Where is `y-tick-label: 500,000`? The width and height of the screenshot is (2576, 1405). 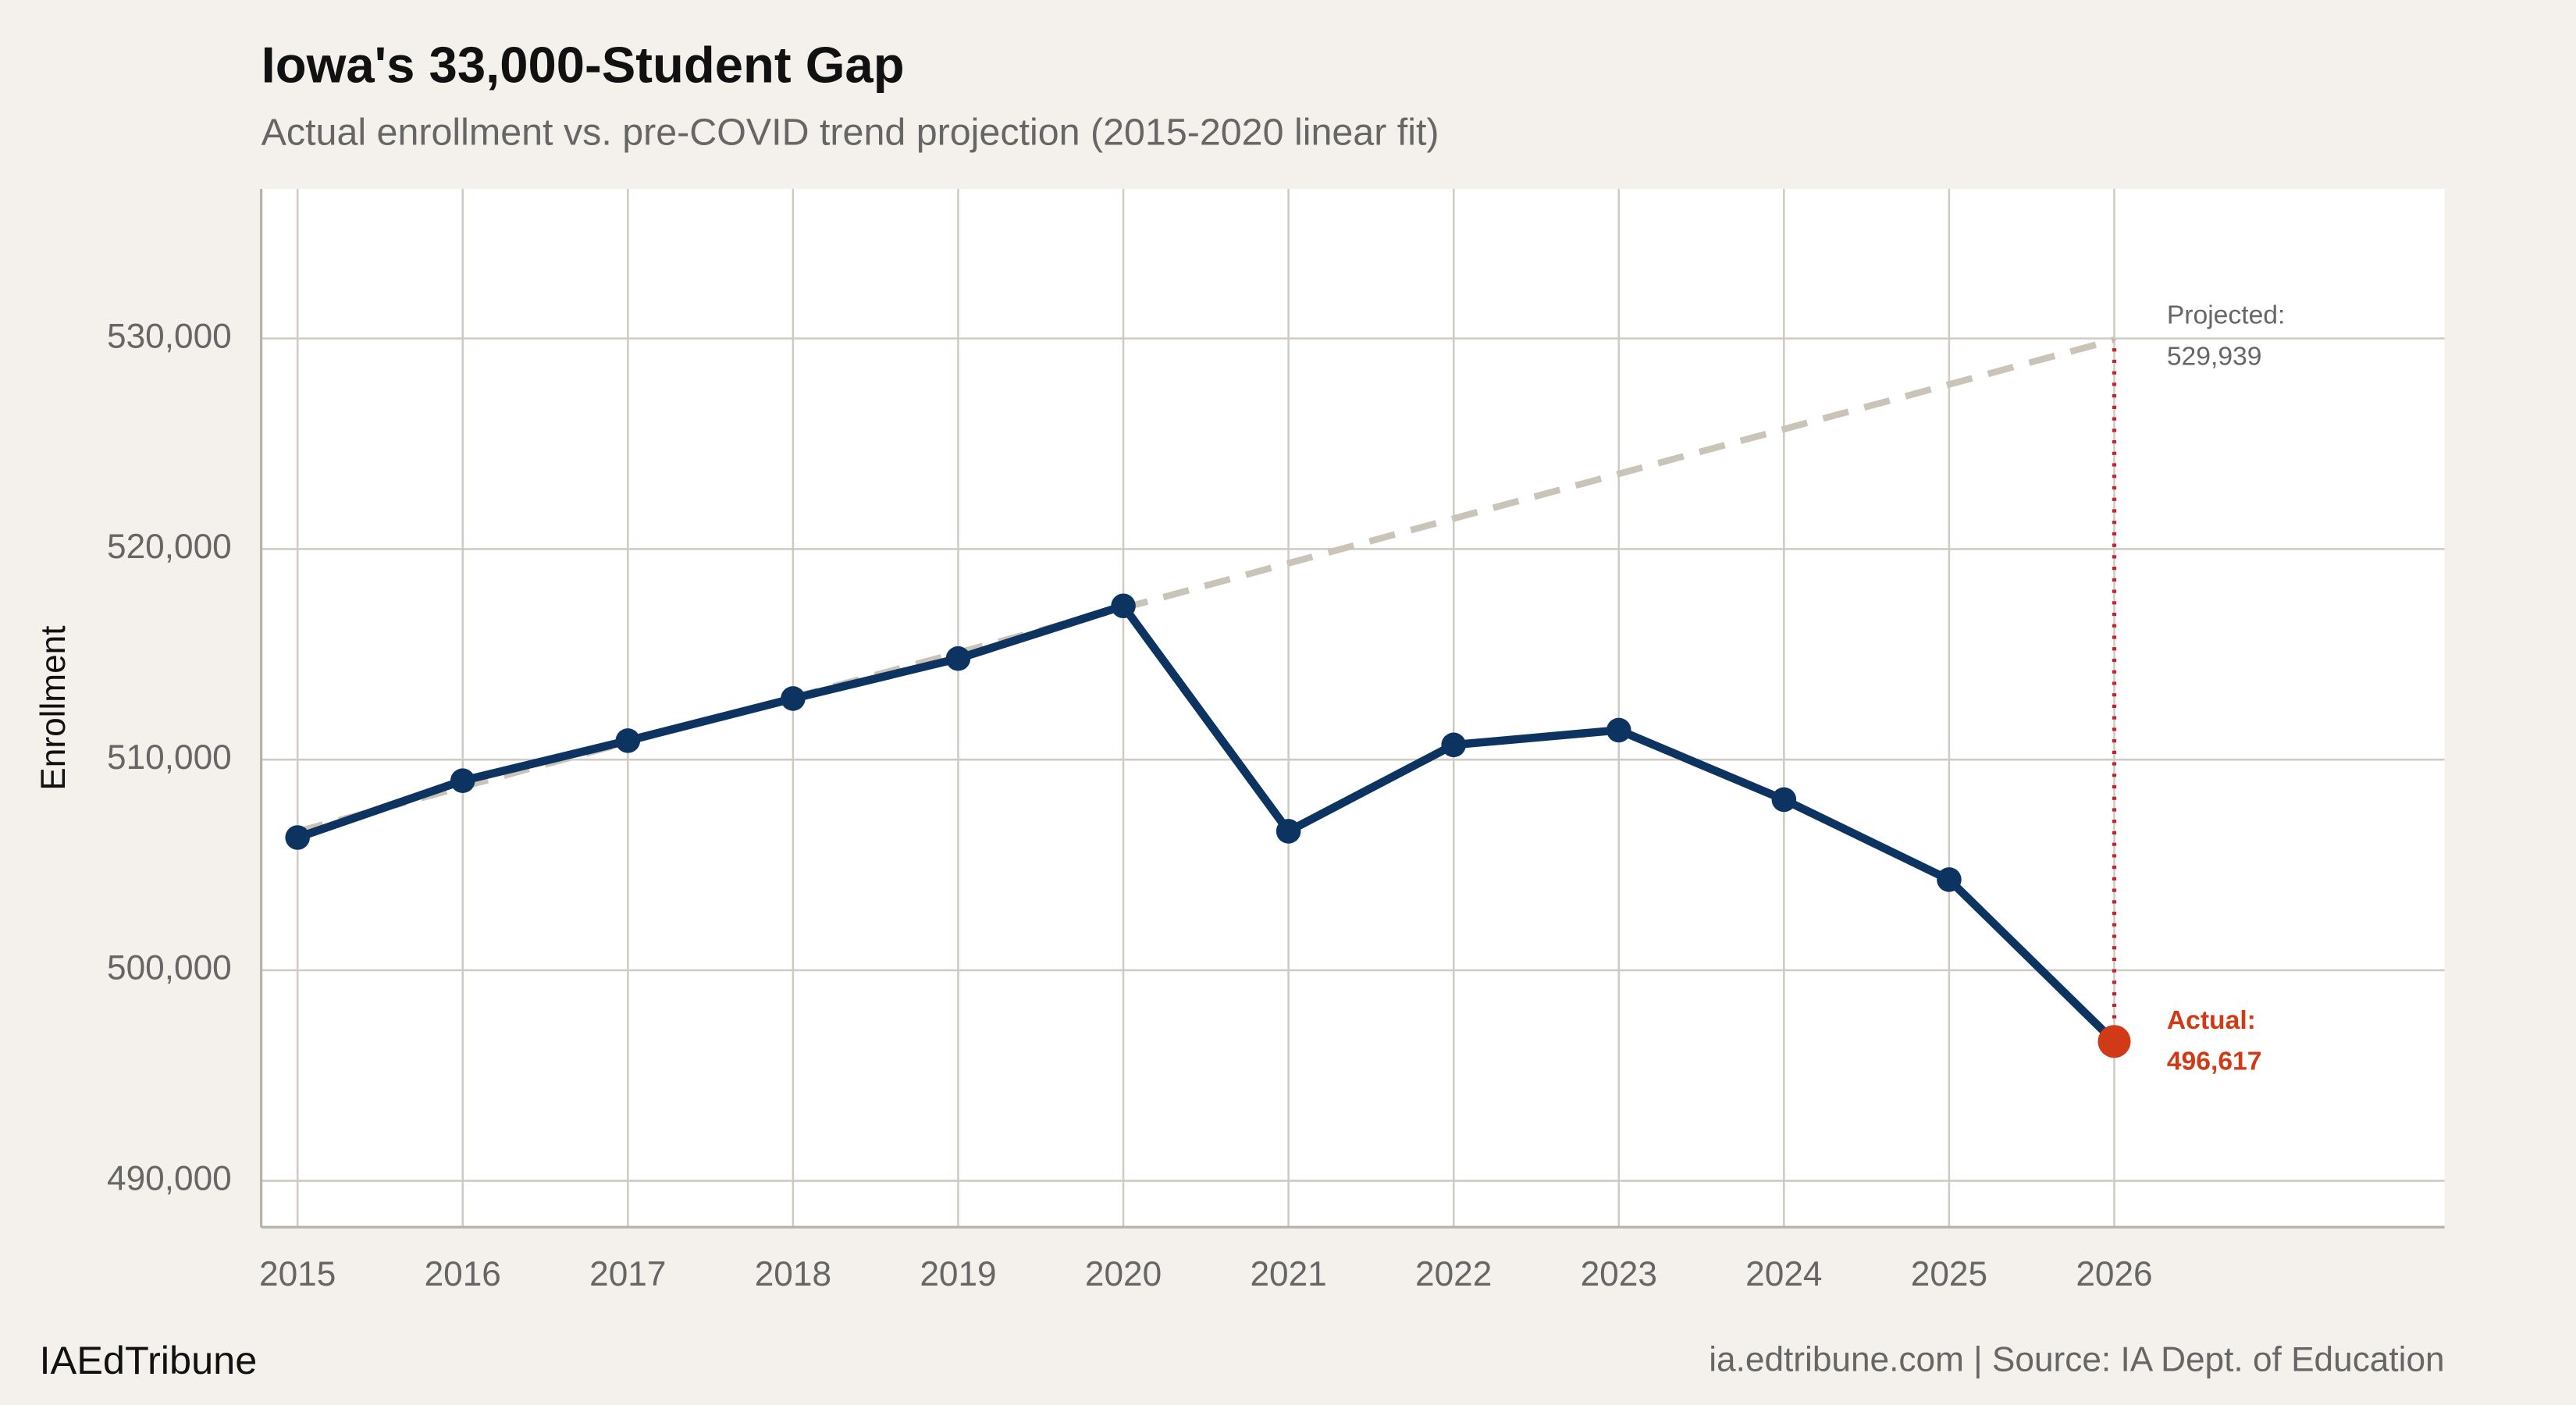
y-tick-label: 500,000 is located at coordinates (169, 968).